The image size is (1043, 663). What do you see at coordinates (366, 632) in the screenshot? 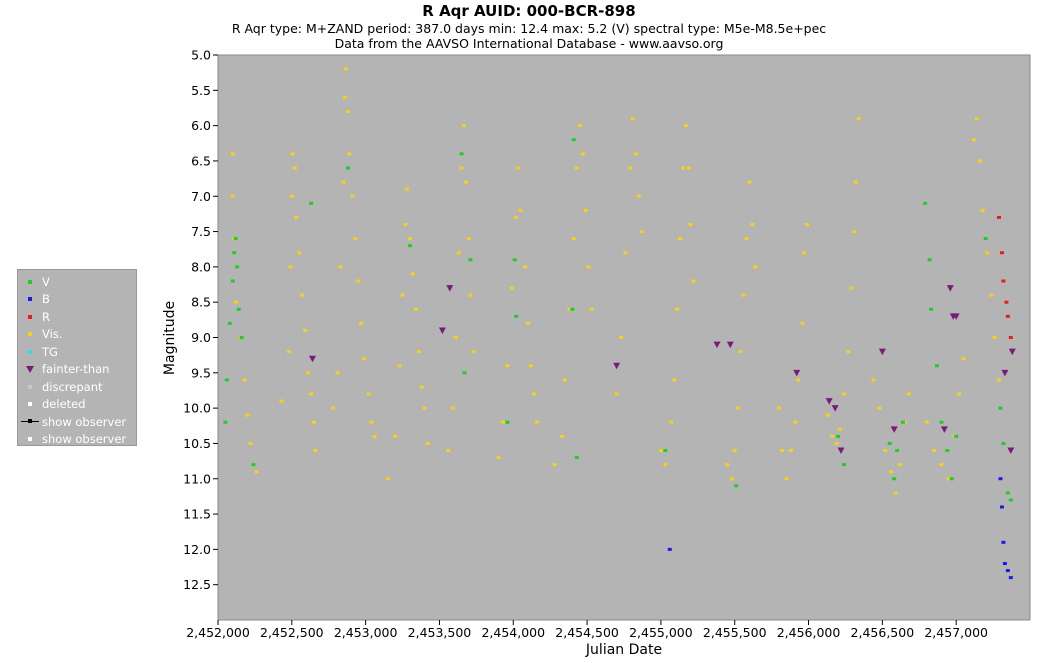
I see `x-tick-label: 2,453,000` at bounding box center [366, 632].